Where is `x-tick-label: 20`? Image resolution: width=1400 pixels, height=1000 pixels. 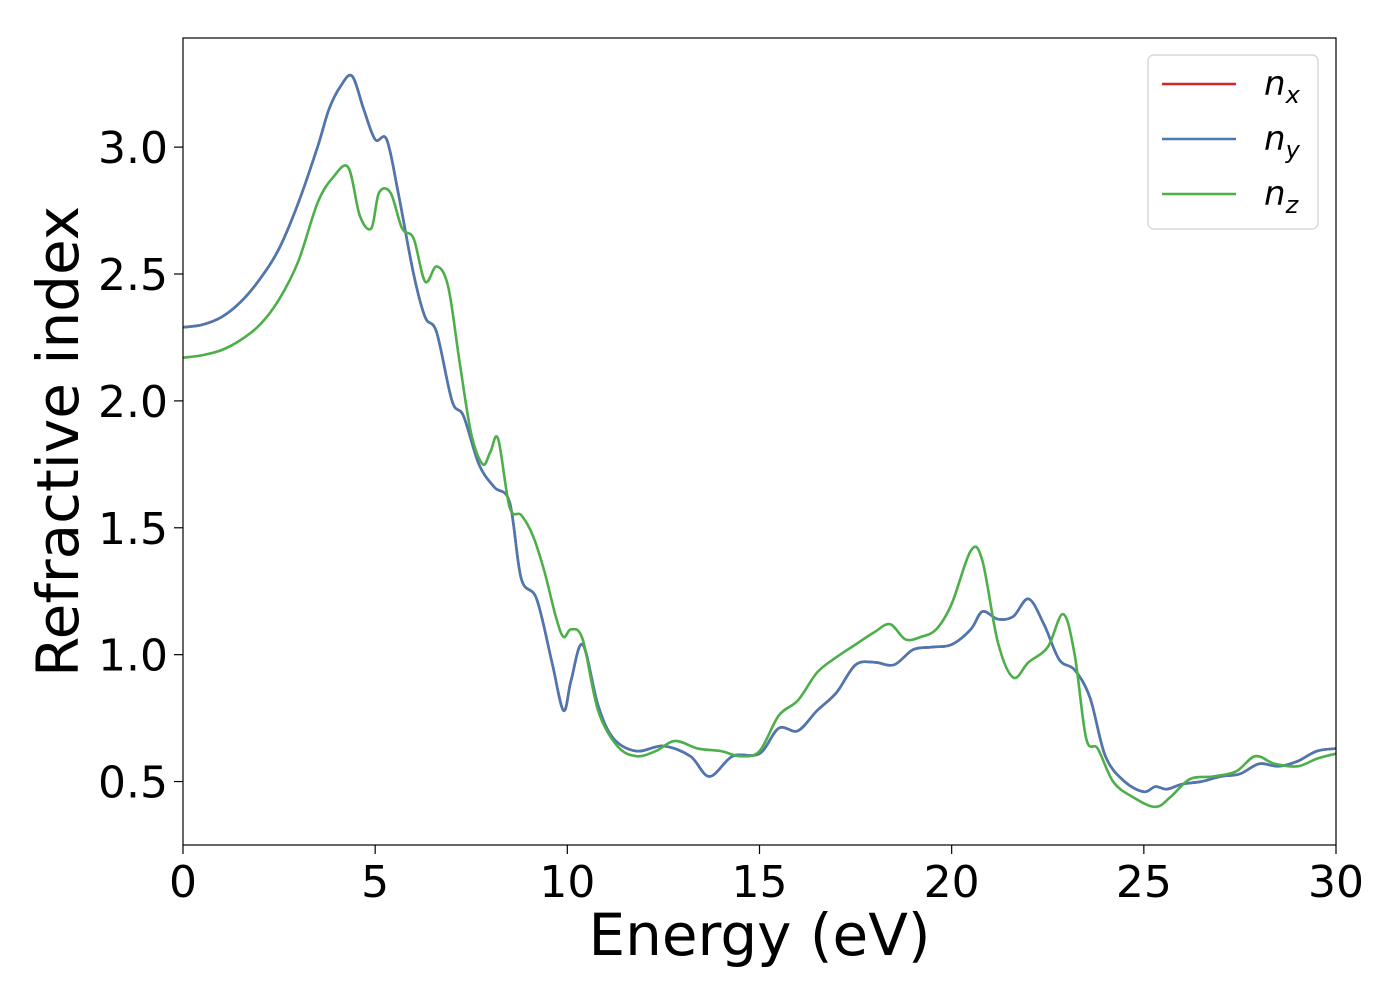
x-tick-label: 20 is located at coordinates (952, 882).